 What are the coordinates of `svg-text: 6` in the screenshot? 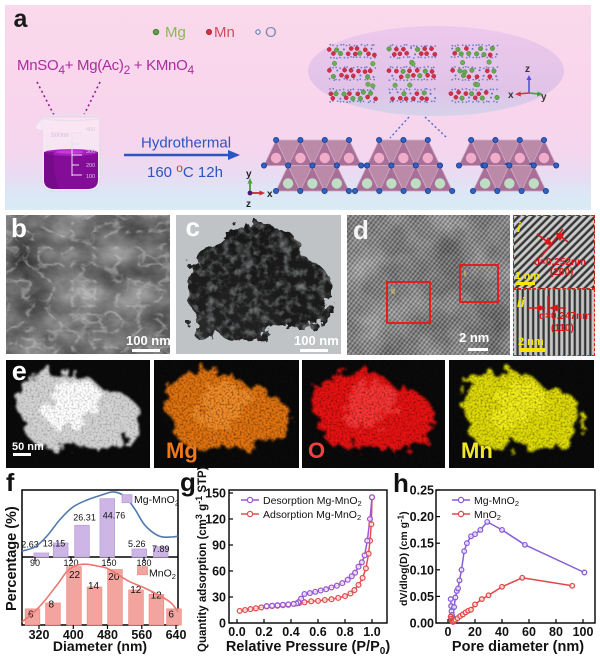 It's located at (171, 615).